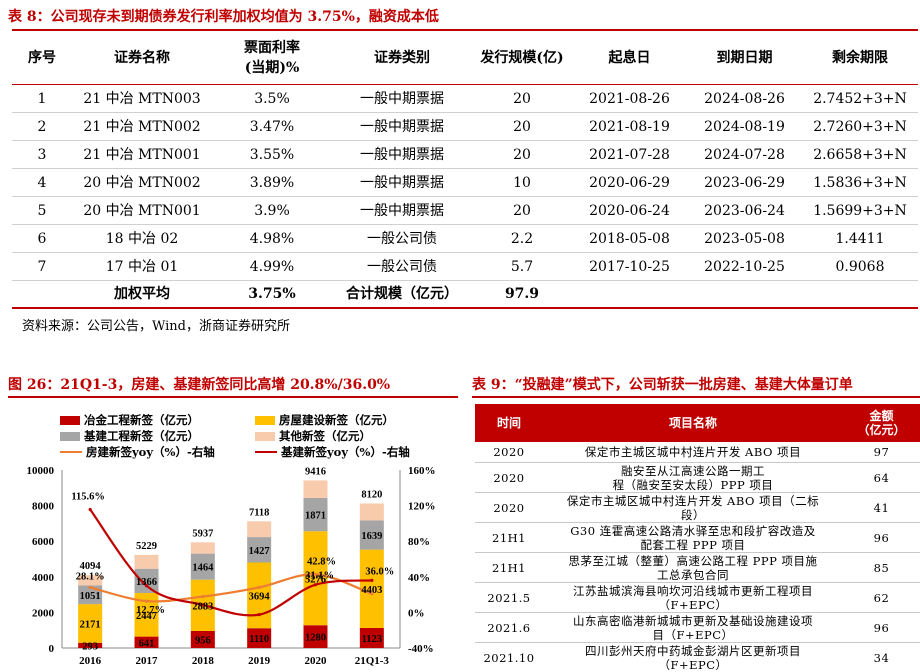 The image size is (920, 672). What do you see at coordinates (629, 57) in the screenshot?
I see `header-cell: 起息日` at bounding box center [629, 57].